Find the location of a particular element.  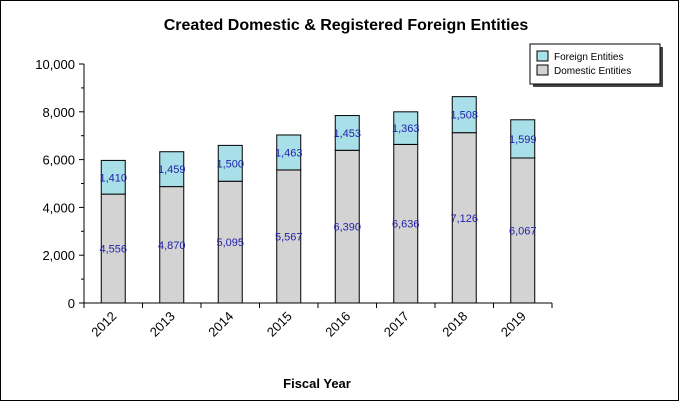

foreign-value-label: 1,500 is located at coordinates (230, 164).